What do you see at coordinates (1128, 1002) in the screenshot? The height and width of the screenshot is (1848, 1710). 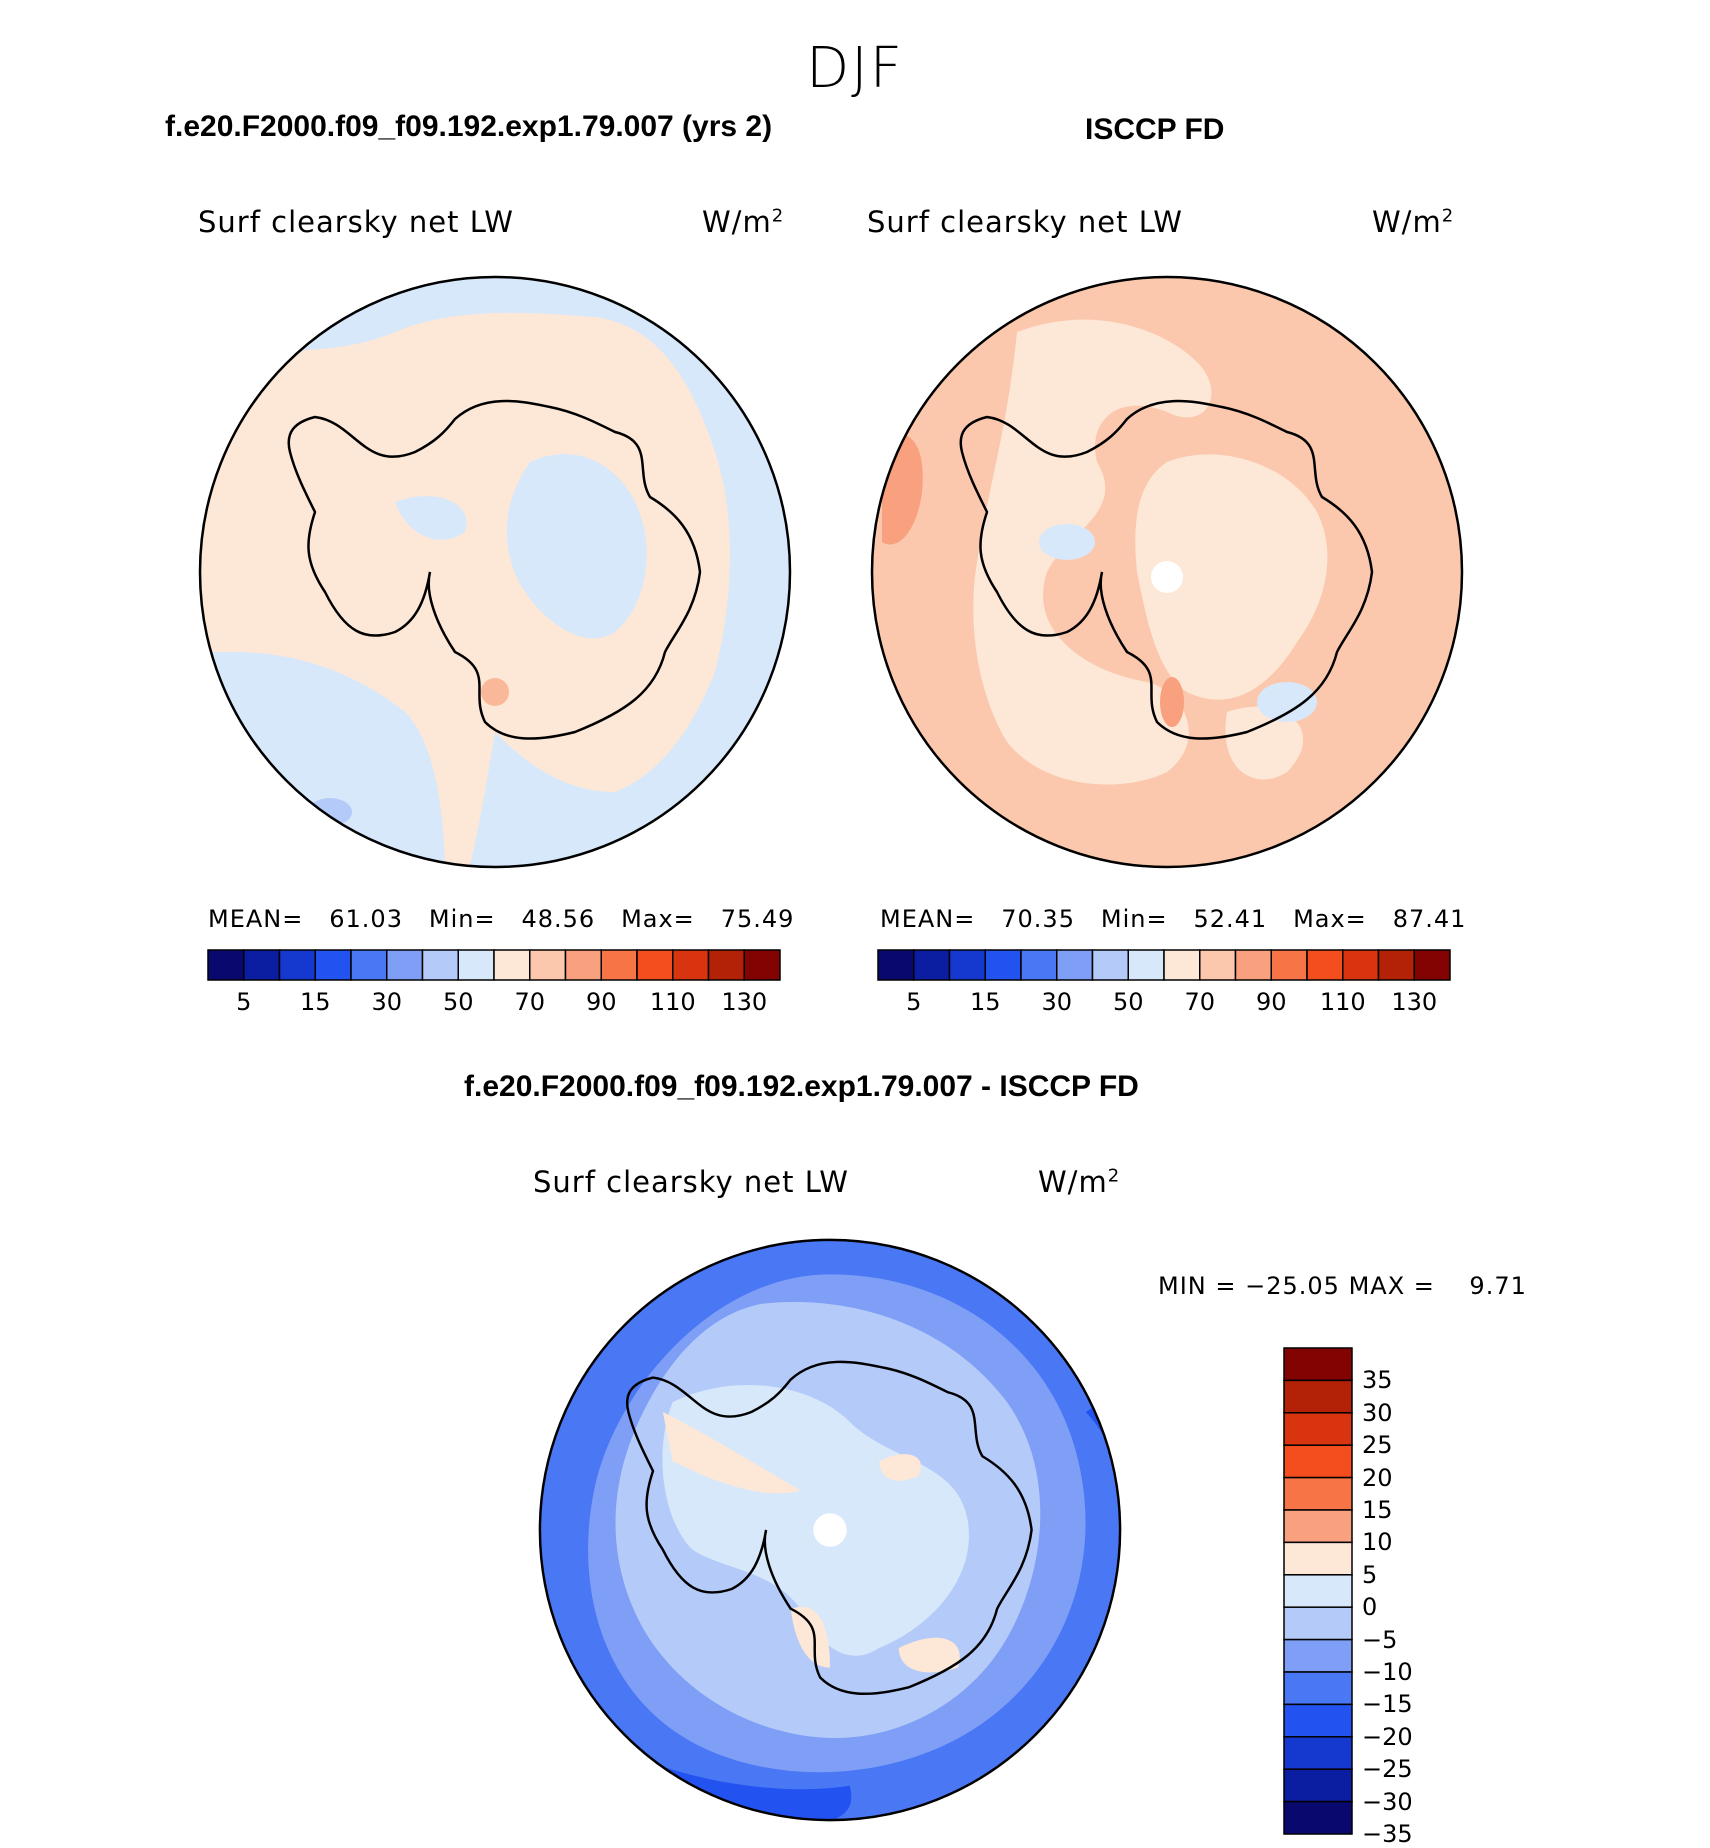 I see `right-colorbar-tick-label: 50` at bounding box center [1128, 1002].